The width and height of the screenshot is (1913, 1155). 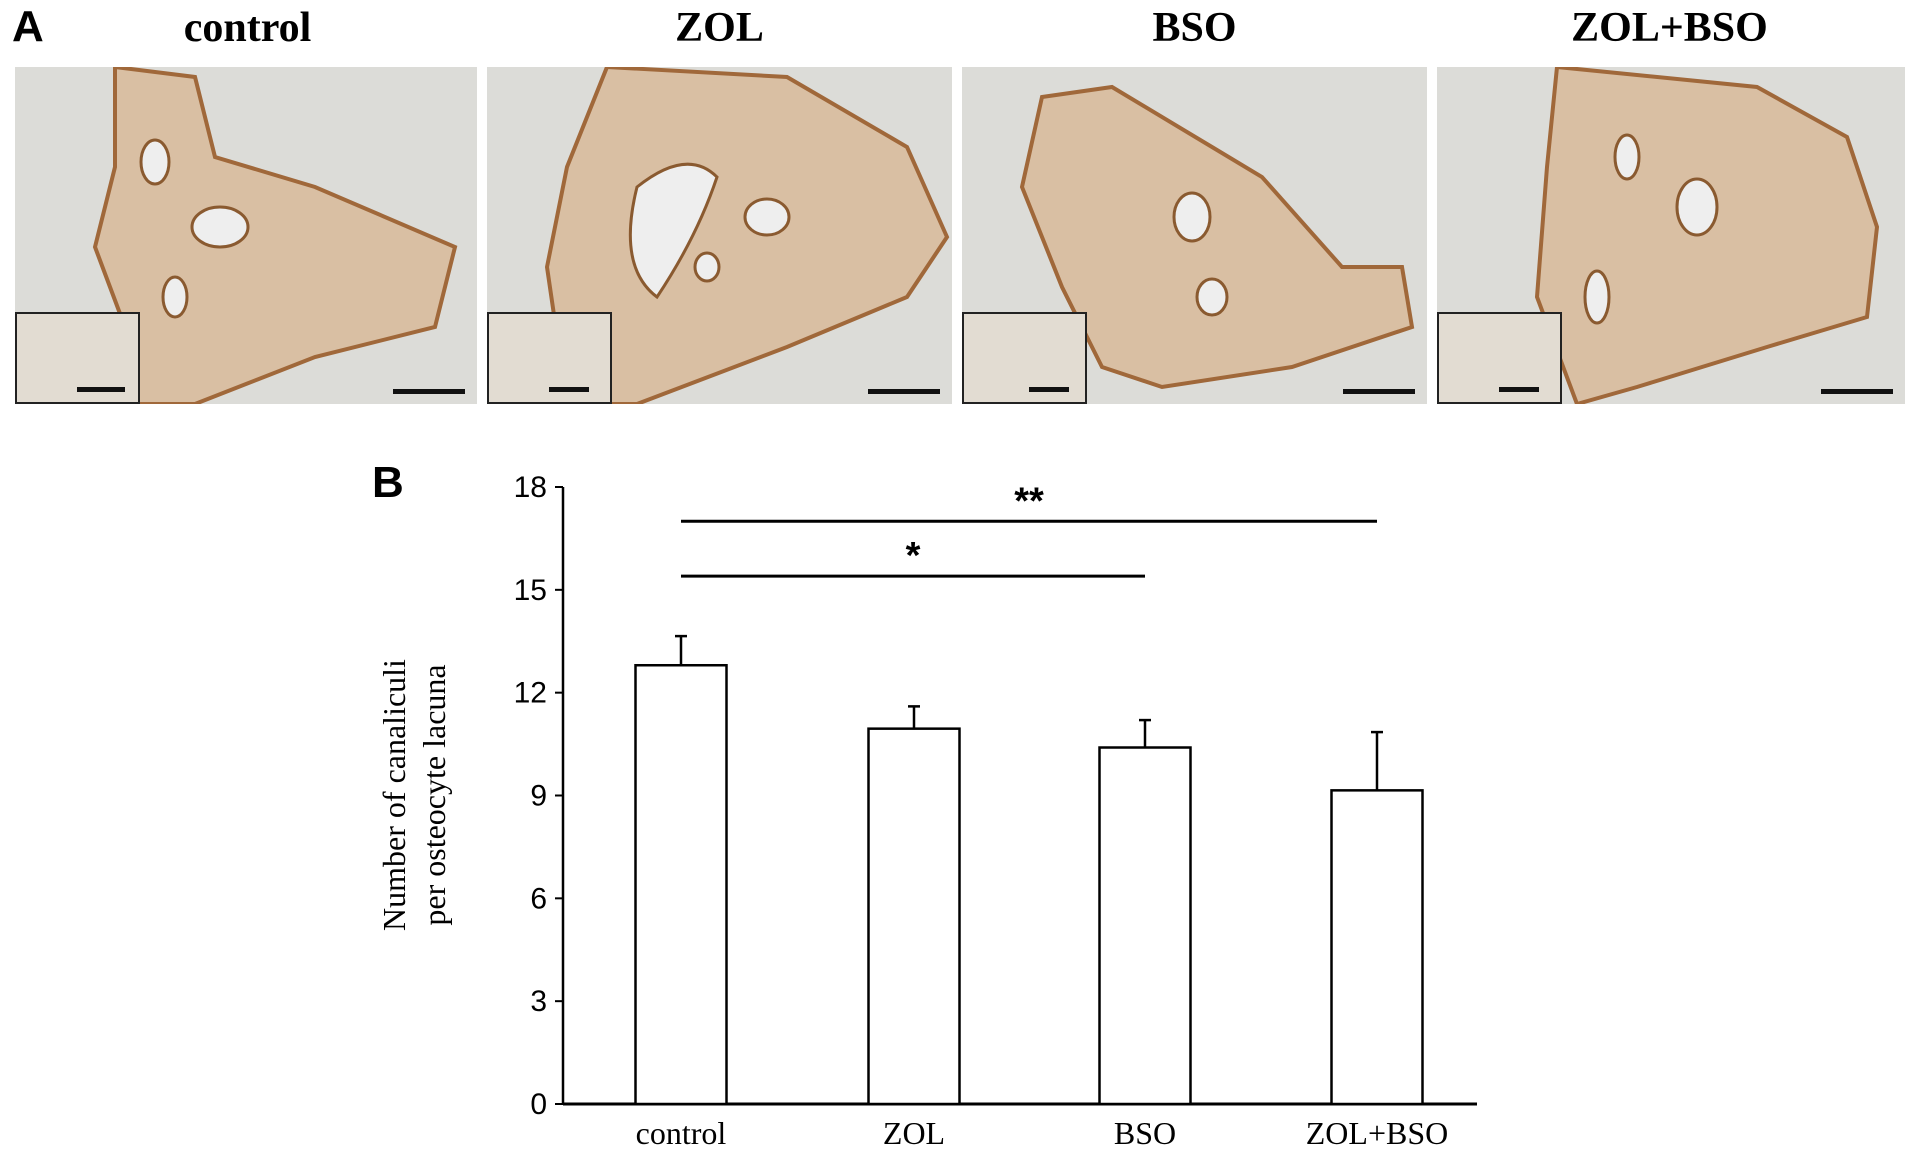 What do you see at coordinates (538, 796) in the screenshot?
I see `y-tick-label: 9` at bounding box center [538, 796].